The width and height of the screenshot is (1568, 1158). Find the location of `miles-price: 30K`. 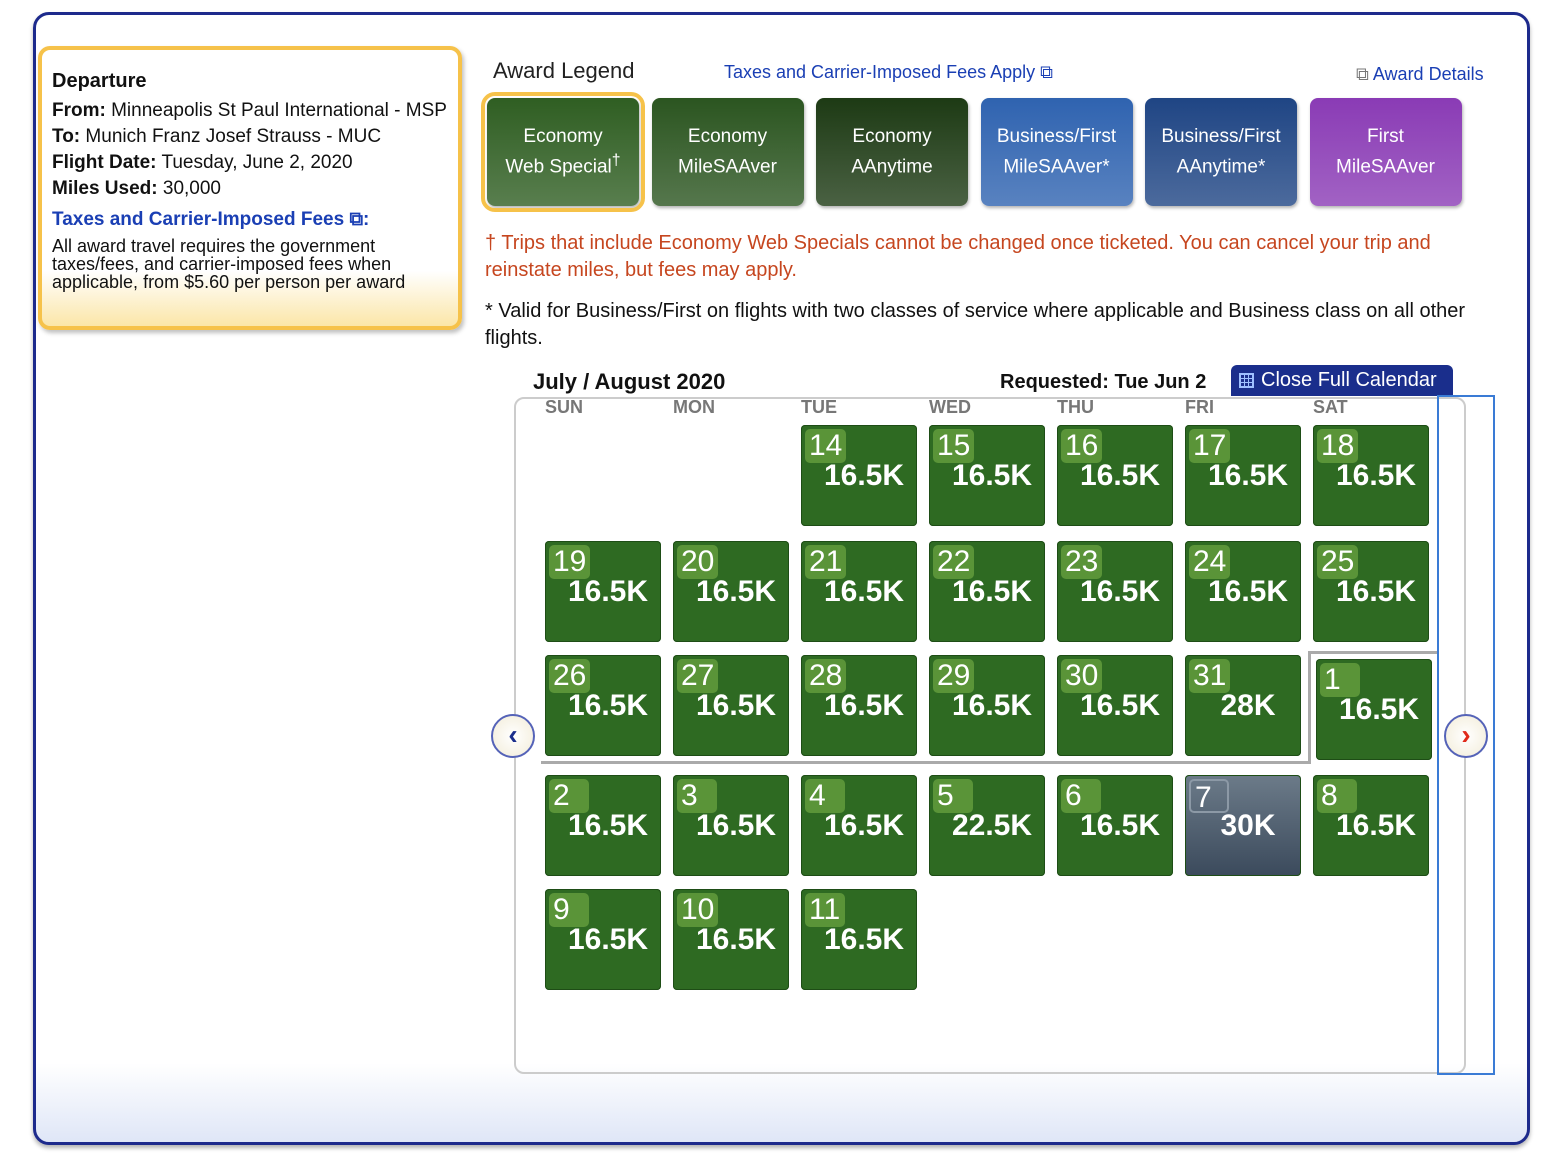

miles-price: 30K is located at coordinates (1248, 825).